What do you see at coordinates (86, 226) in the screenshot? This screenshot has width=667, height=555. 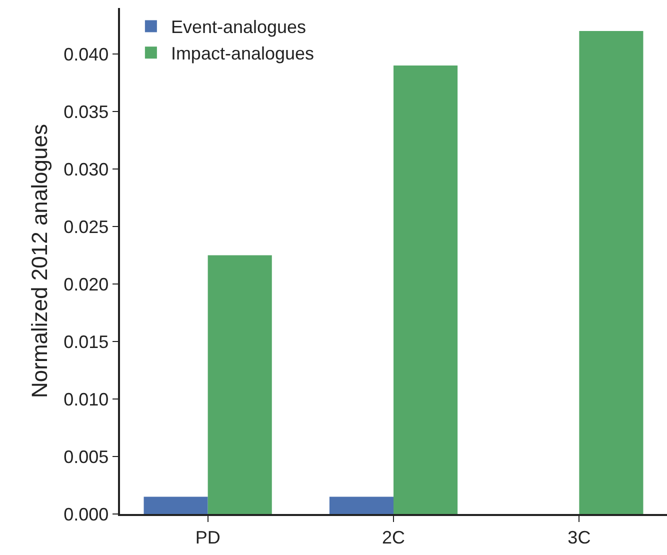 I see `y-tick-label: 0.025` at bounding box center [86, 226].